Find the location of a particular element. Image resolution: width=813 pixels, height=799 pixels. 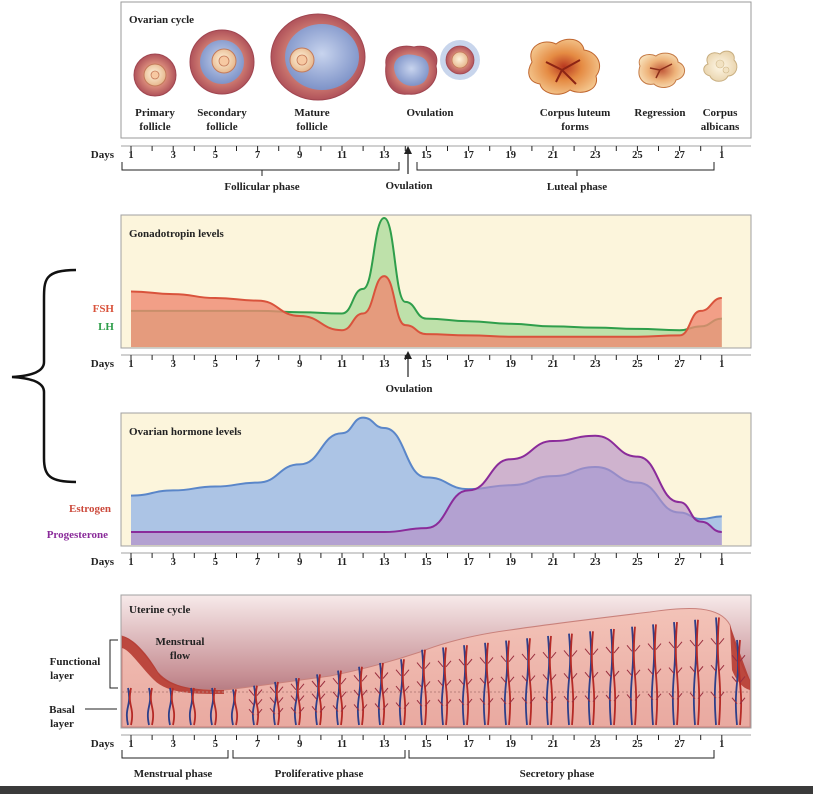

stage-label-primary-line2: follicle is located at coordinates (154, 127).